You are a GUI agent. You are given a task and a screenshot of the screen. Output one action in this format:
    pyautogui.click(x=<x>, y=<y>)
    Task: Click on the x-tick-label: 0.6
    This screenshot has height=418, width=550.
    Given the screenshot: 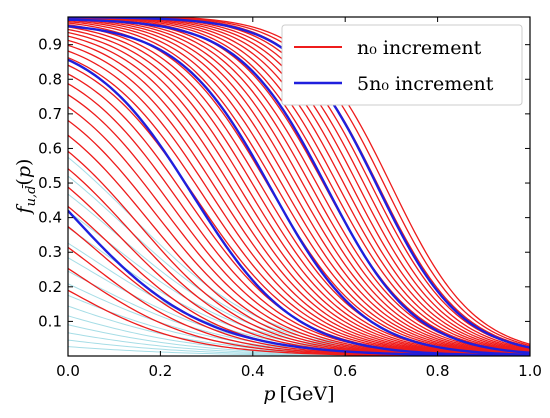 What is the action you would take?
    pyautogui.click(x=345, y=371)
    